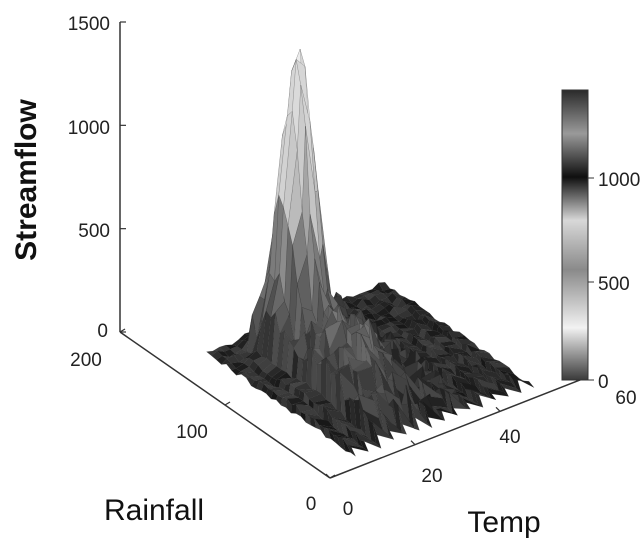 This screenshot has height=545, width=644. I want to click on y-tick-label: 0, so click(311, 504).